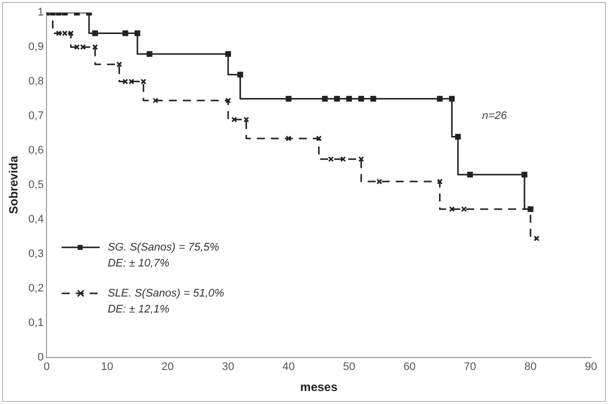 The height and width of the screenshot is (404, 608). Describe the element at coordinates (36, 322) in the screenshot. I see `y-tick-label: 0,1` at that location.